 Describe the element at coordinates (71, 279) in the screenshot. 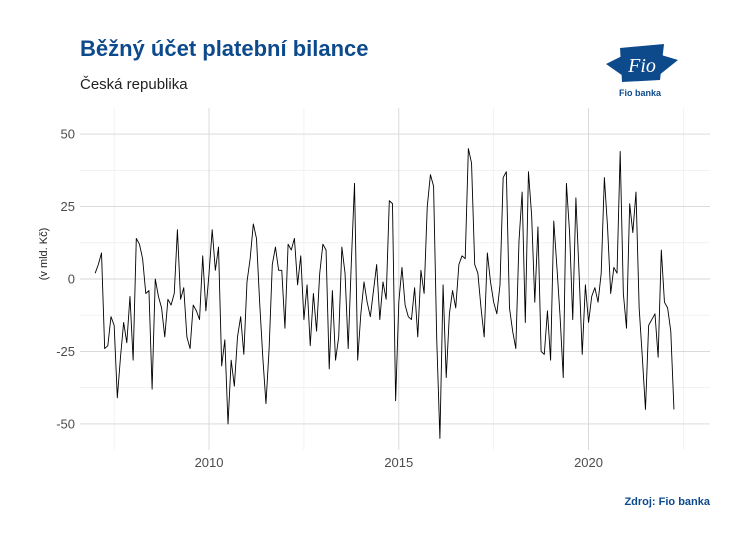

I see `y-tick-label: 0` at that location.